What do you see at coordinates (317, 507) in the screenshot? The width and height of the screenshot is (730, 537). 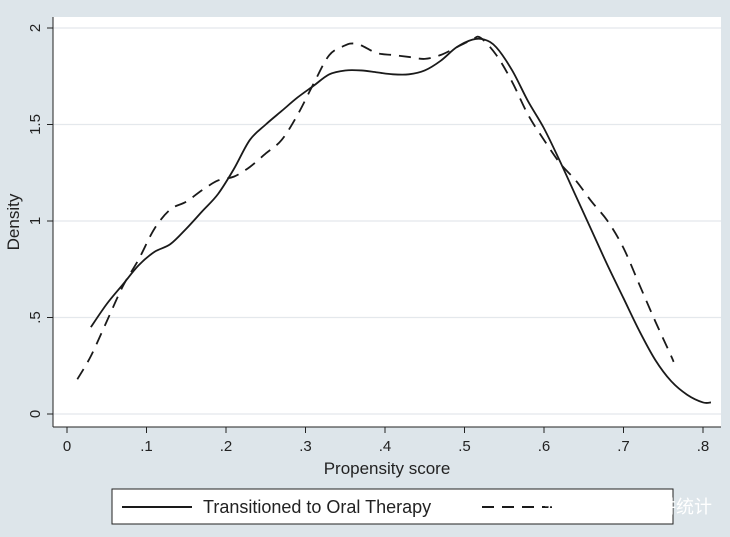 I see `legend-label-solid: Transitioned to Oral Therapy` at bounding box center [317, 507].